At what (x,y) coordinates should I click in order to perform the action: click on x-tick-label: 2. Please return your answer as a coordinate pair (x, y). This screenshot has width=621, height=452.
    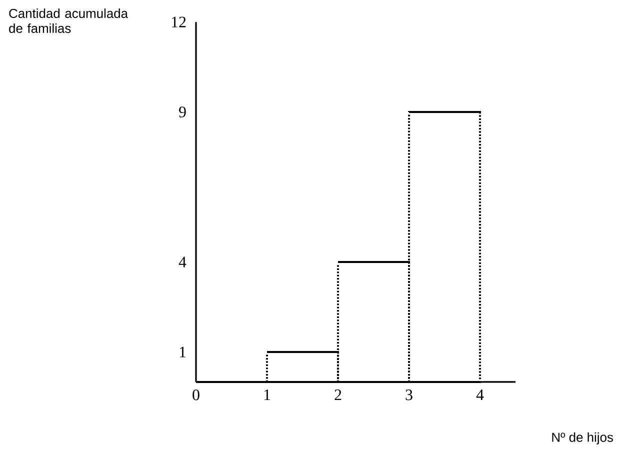
    Looking at the image, I should click on (338, 395).